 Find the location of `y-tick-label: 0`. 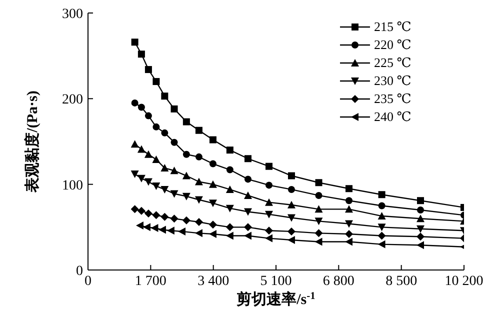

y-tick-label: 0 is located at coordinates (79, 271).